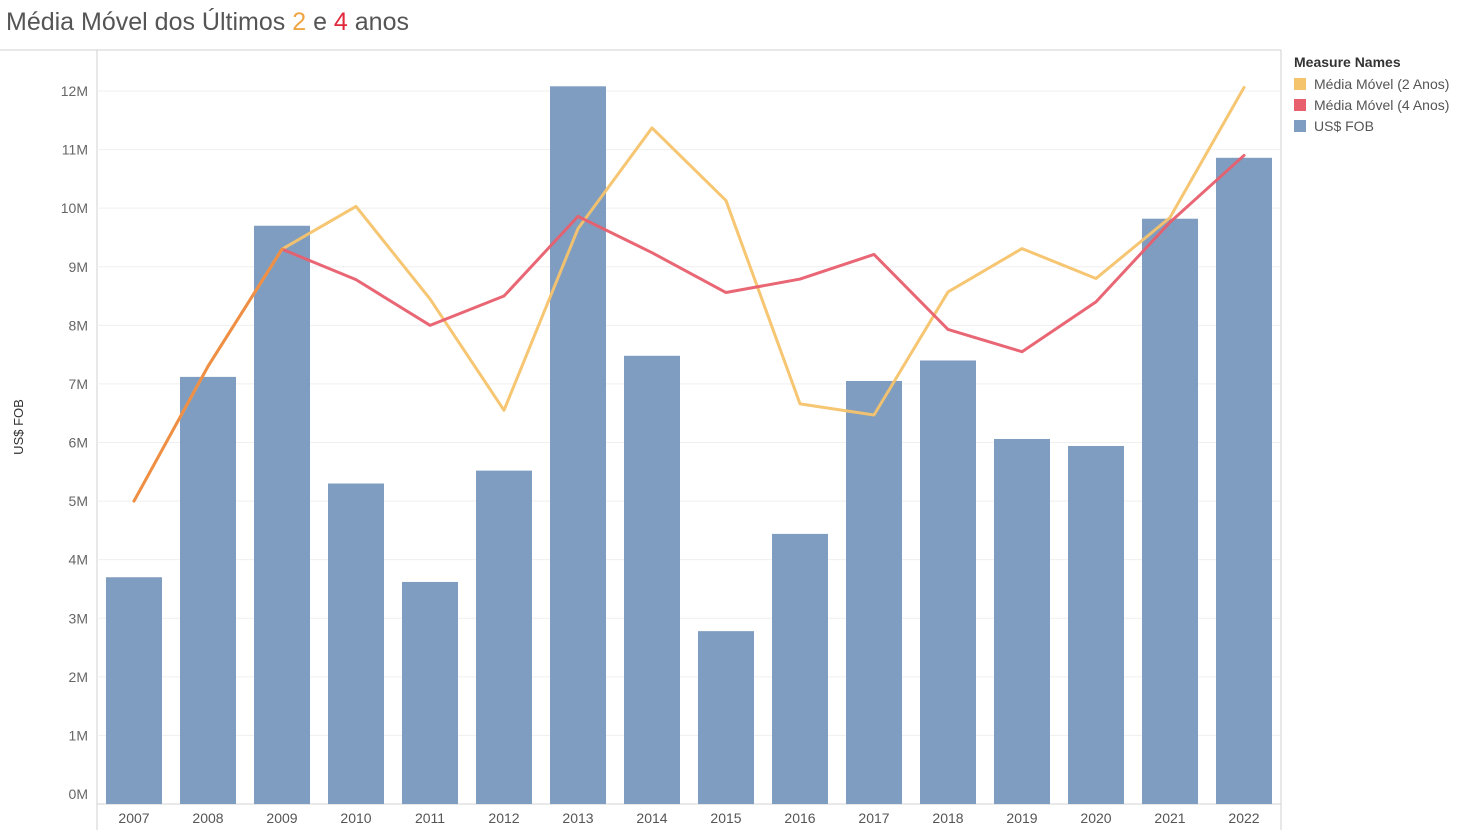 The height and width of the screenshot is (830, 1472). What do you see at coordinates (207, 818) in the screenshot?
I see `x-tick-label: 2008` at bounding box center [207, 818].